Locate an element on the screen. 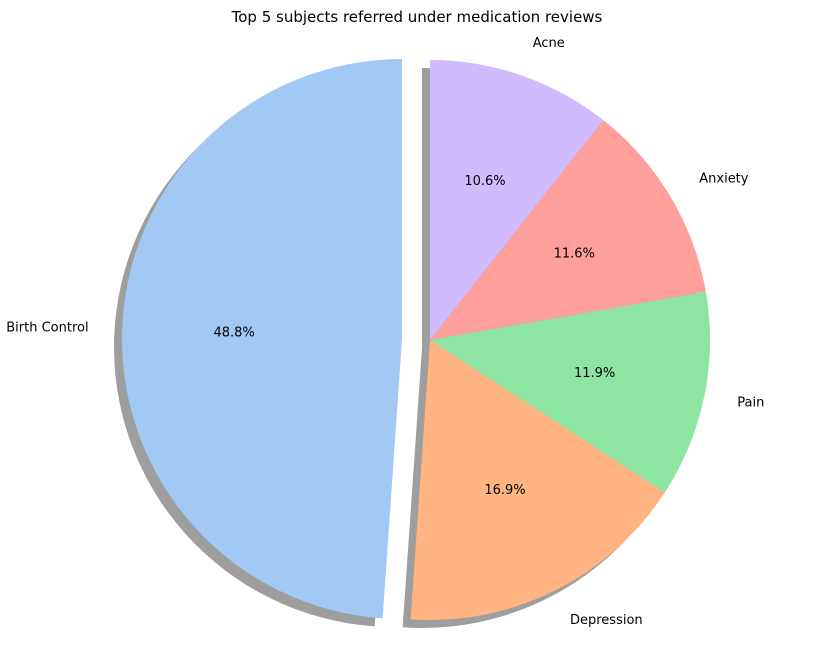 The height and width of the screenshot is (656, 815). slice-value-depression: 16.9% is located at coordinates (504, 490).